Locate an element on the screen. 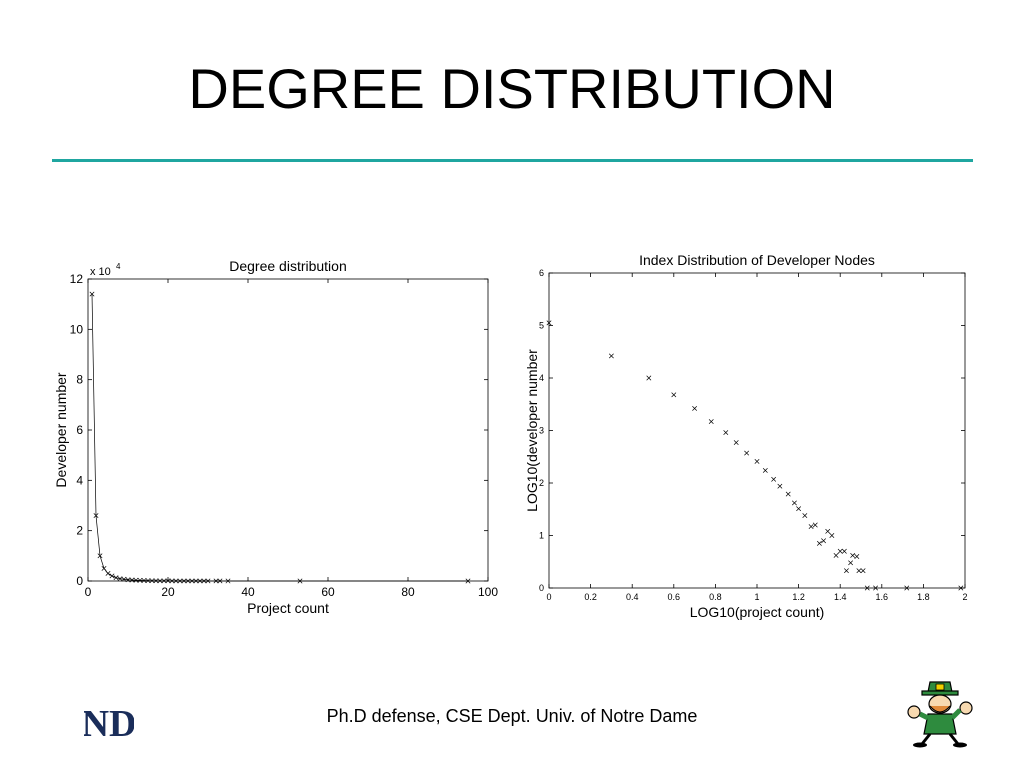  y-tick-label: 10 is located at coordinates (77, 329).